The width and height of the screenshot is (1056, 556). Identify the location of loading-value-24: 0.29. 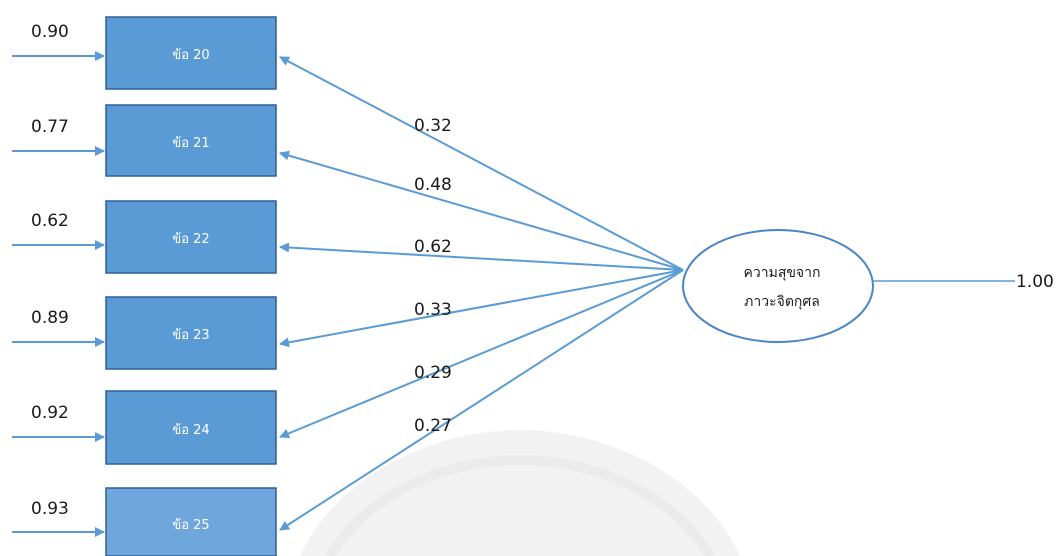
(433, 373).